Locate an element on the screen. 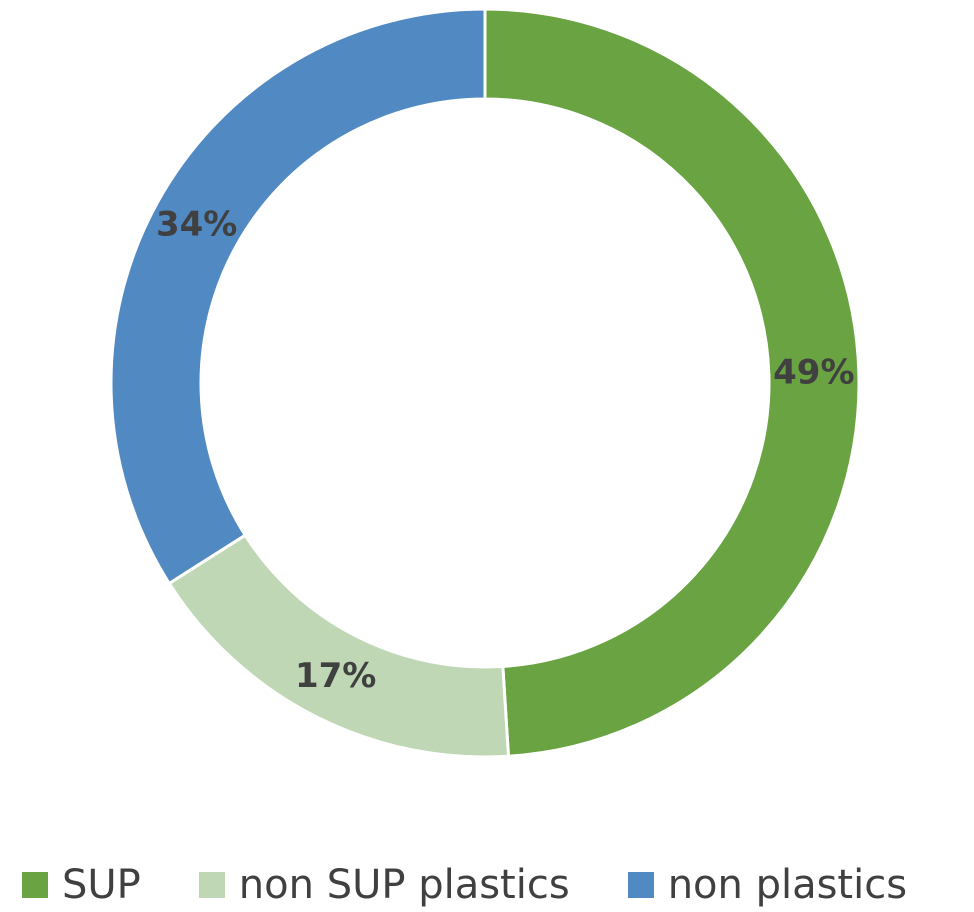 The width and height of the screenshot is (974, 912). donut-slice-non-sup-plastics is located at coordinates (339, 646).